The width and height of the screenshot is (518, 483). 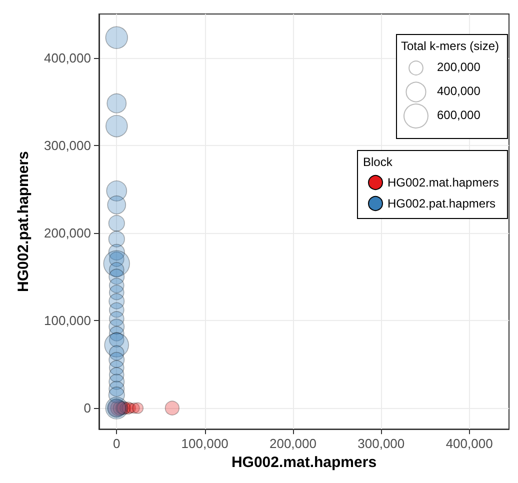 I want to click on y-tick-label: 400,000, so click(x=67, y=58).